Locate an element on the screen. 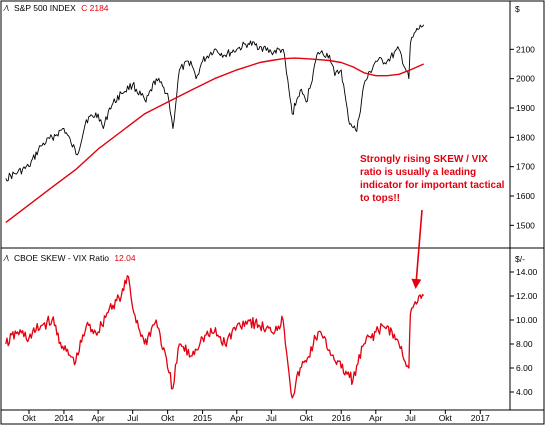 The image size is (545, 425). ratio-legend-glyph: ⁄\ is located at coordinates (6, 258).